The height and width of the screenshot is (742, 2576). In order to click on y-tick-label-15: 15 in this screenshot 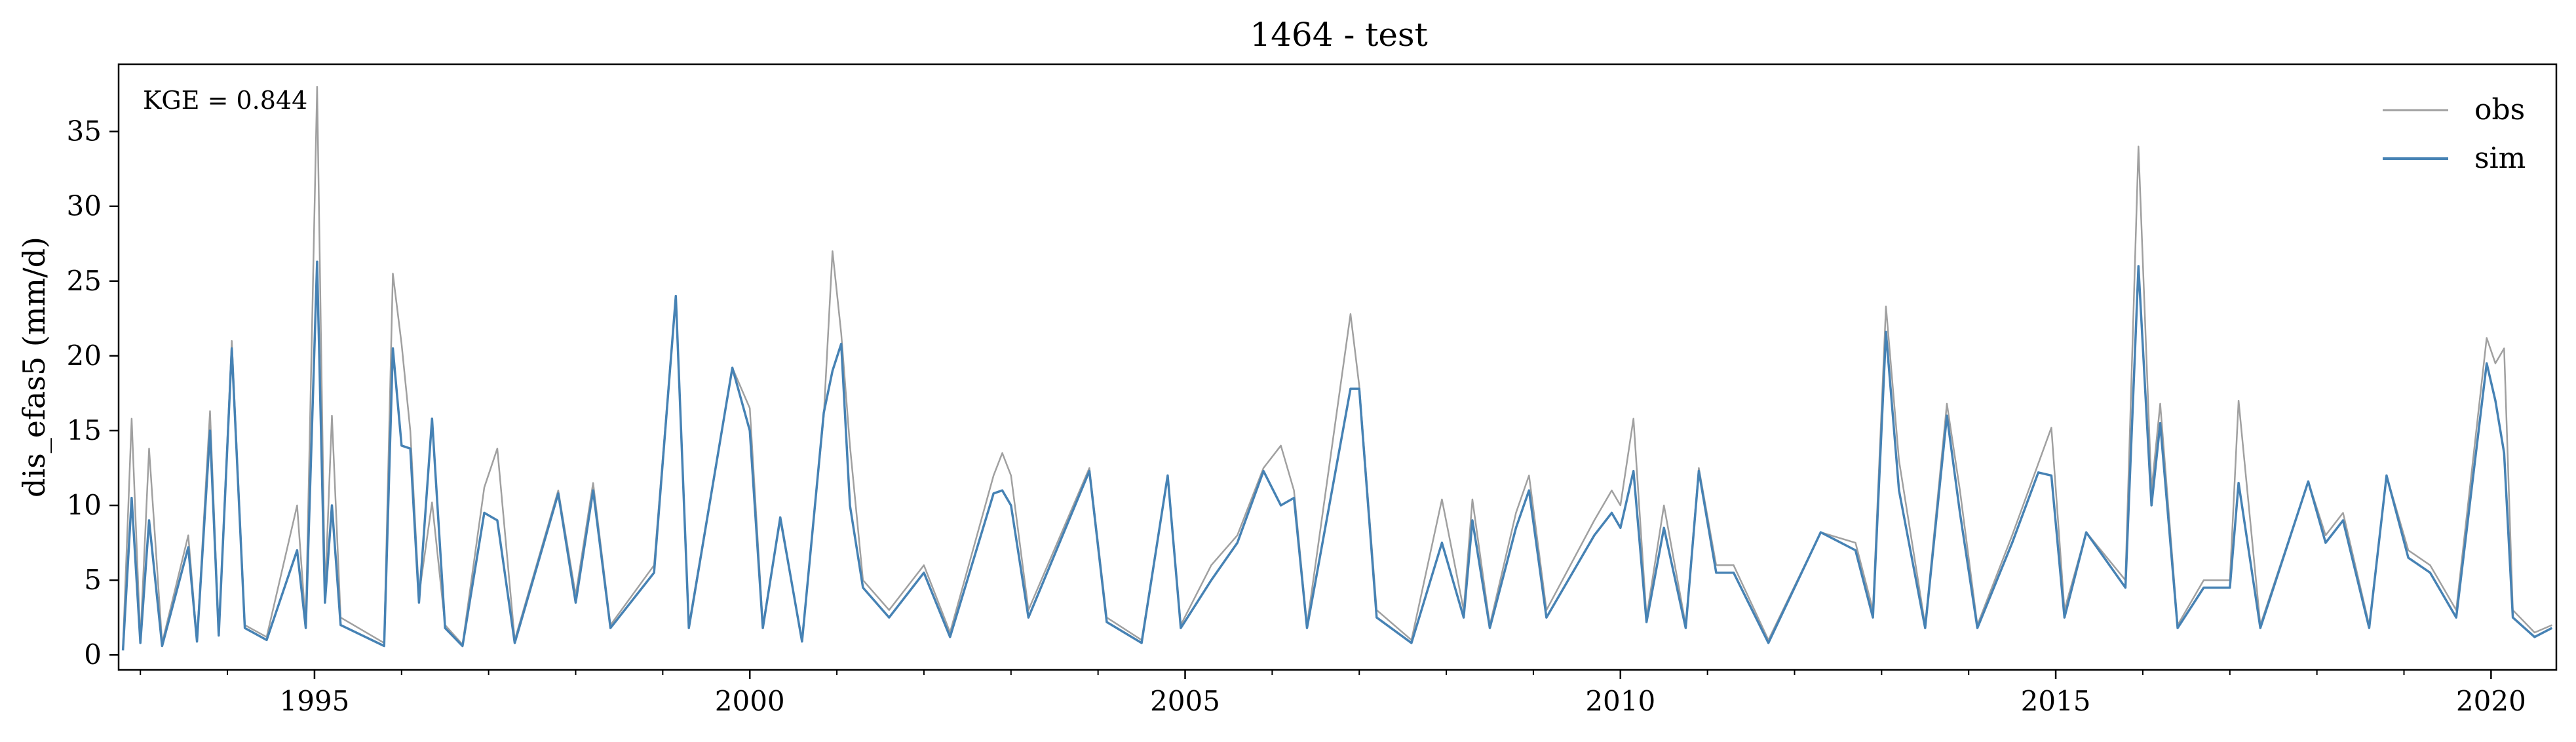, I will do `click(84, 430)`.